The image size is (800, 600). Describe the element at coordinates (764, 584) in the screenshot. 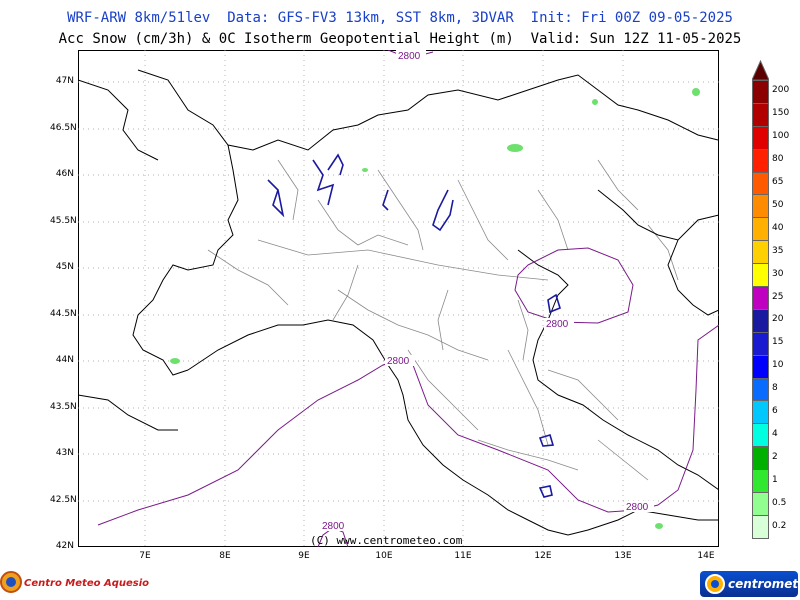

I see `right-logo-text: centrometeo` at that location.